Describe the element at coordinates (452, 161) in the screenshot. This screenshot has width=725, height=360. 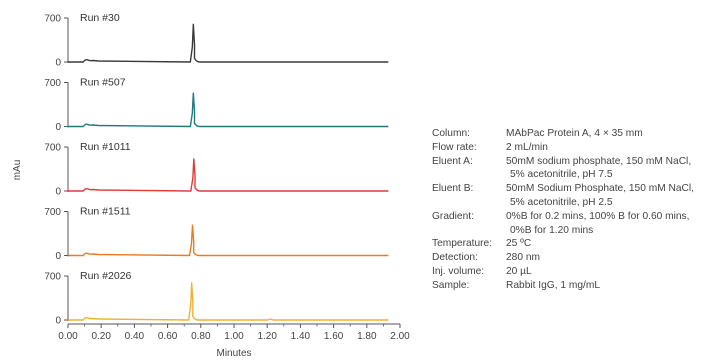
I see `condition-label: Eluent A:` at that location.